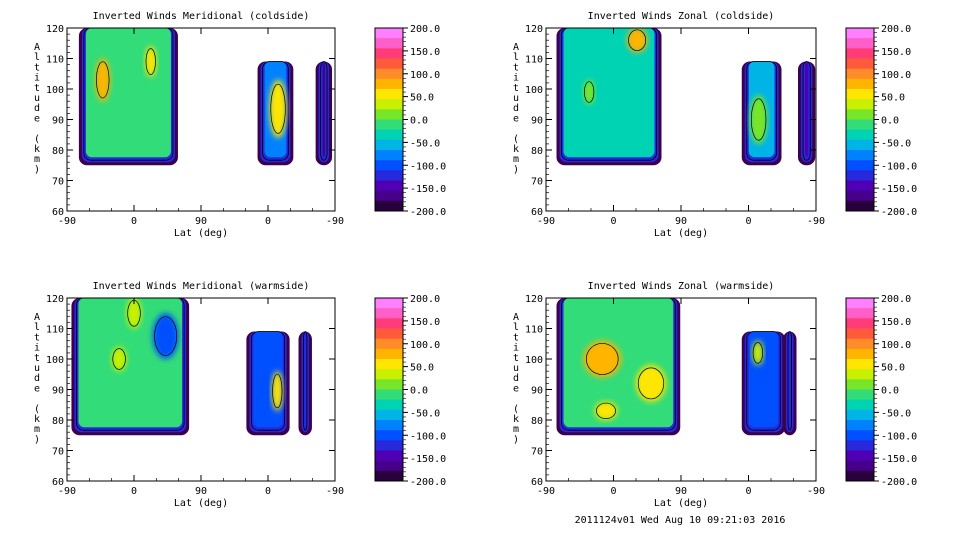 The height and width of the screenshot is (540, 960). I want to click on y-tick-label: 60, so click(58, 212).